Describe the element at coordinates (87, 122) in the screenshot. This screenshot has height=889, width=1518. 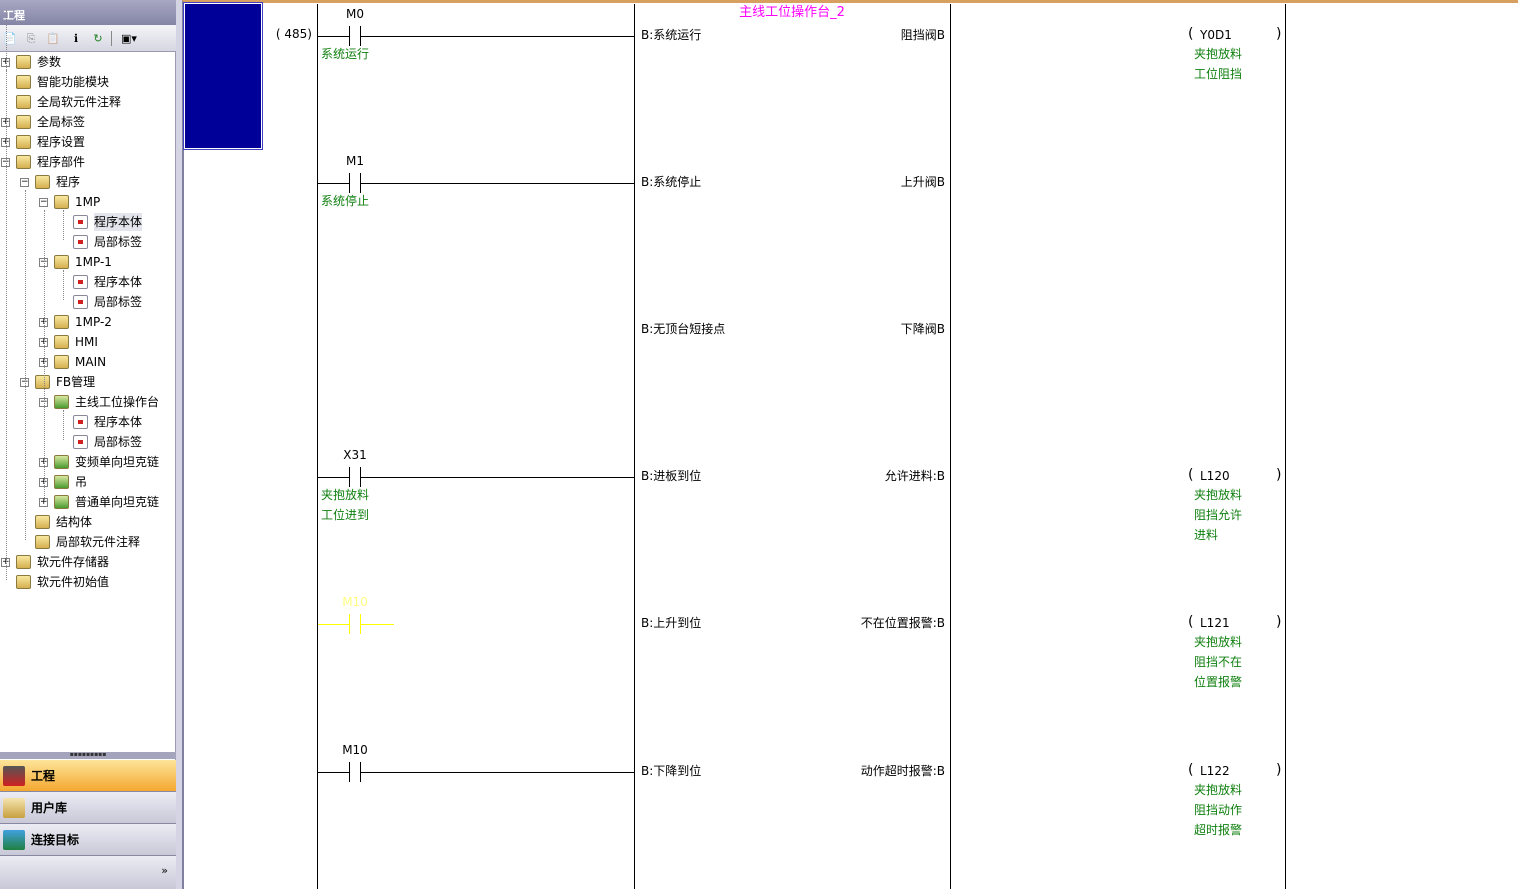
I see `tree-item: + 全局标签` at that location.